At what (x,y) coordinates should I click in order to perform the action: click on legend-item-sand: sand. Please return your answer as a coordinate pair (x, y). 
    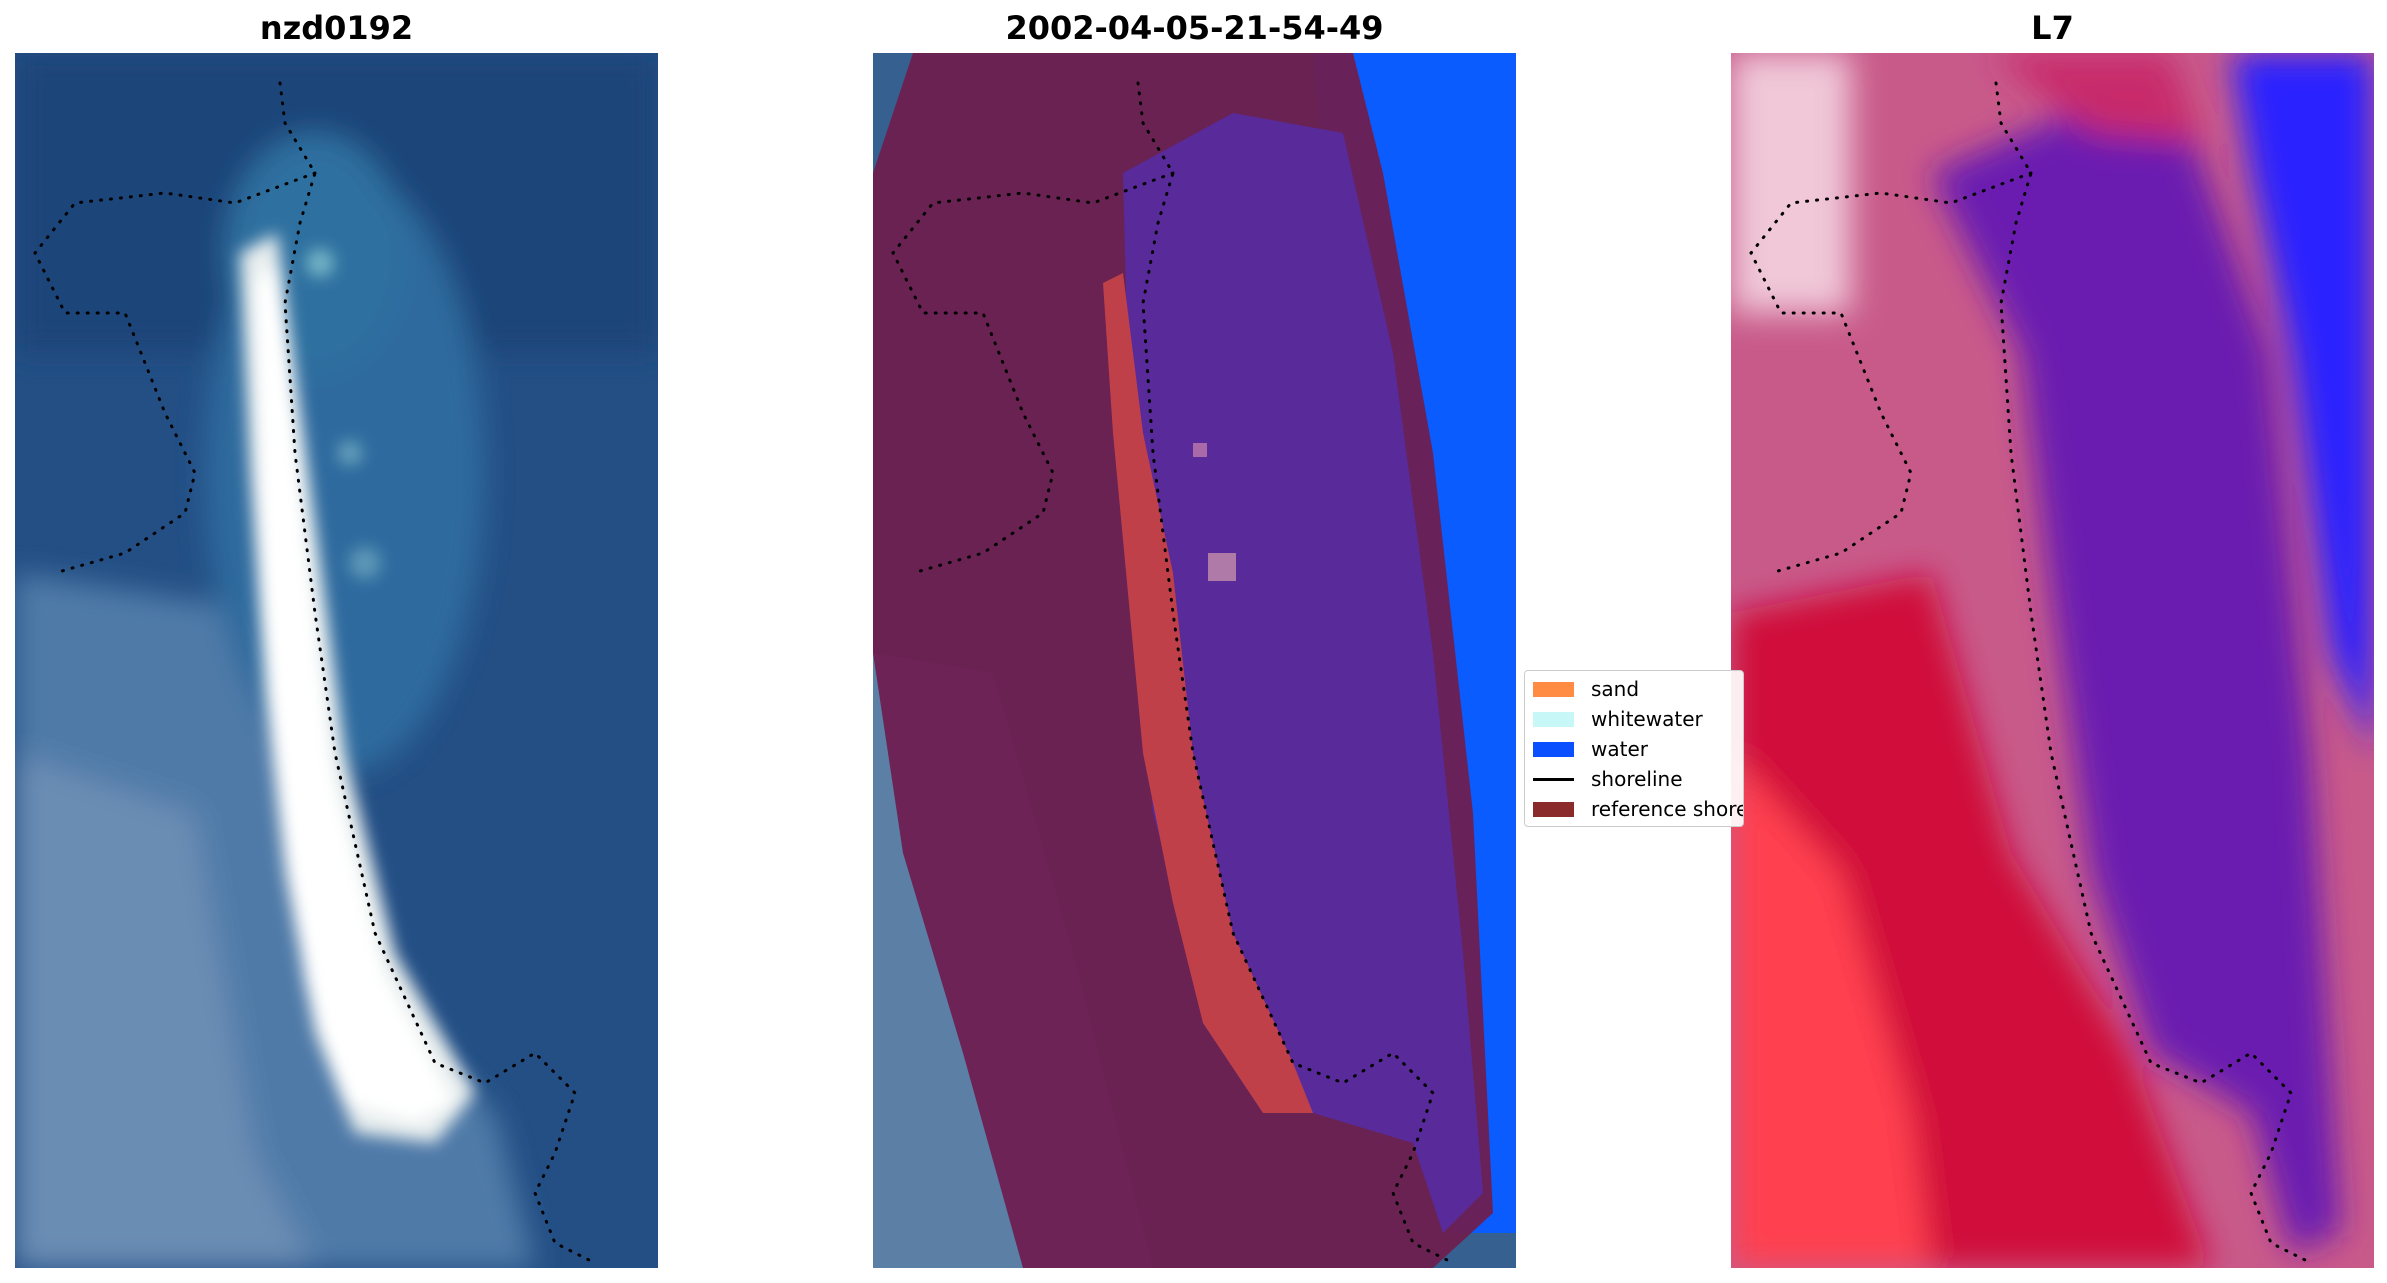
    Looking at the image, I should click on (1586, 689).